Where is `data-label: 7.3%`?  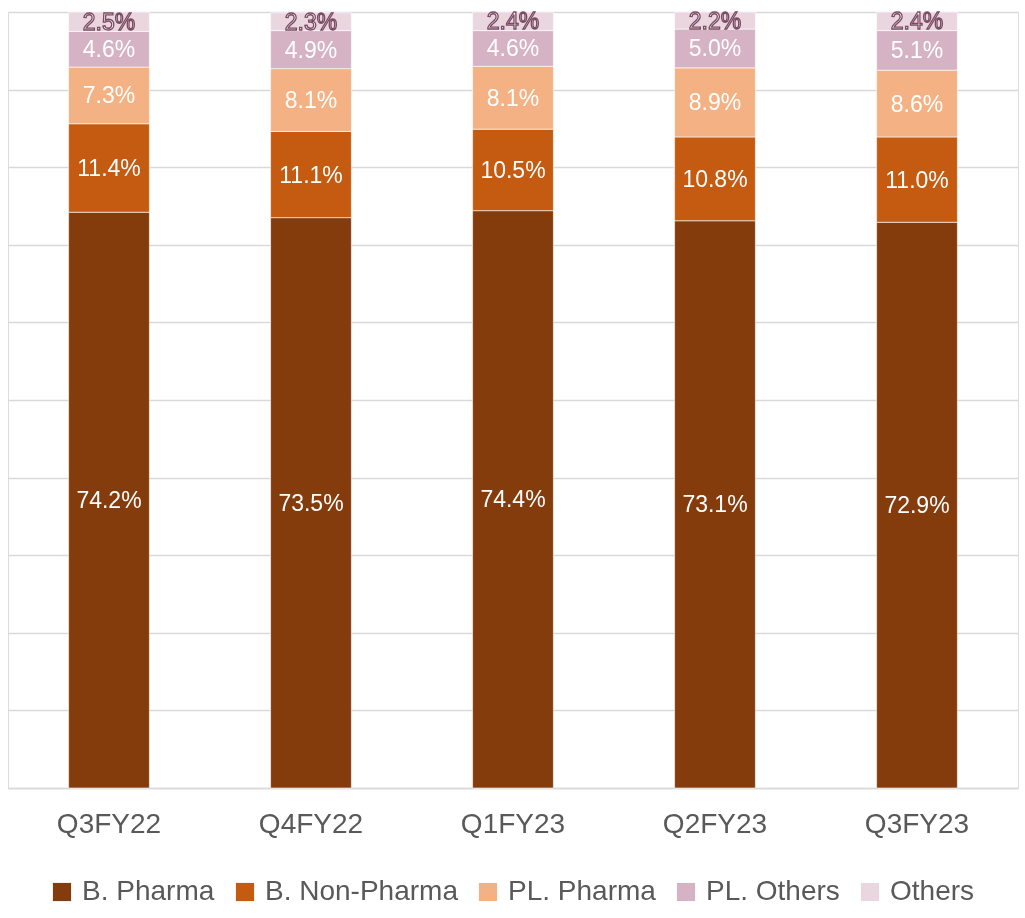 data-label: 7.3% is located at coordinates (109, 95).